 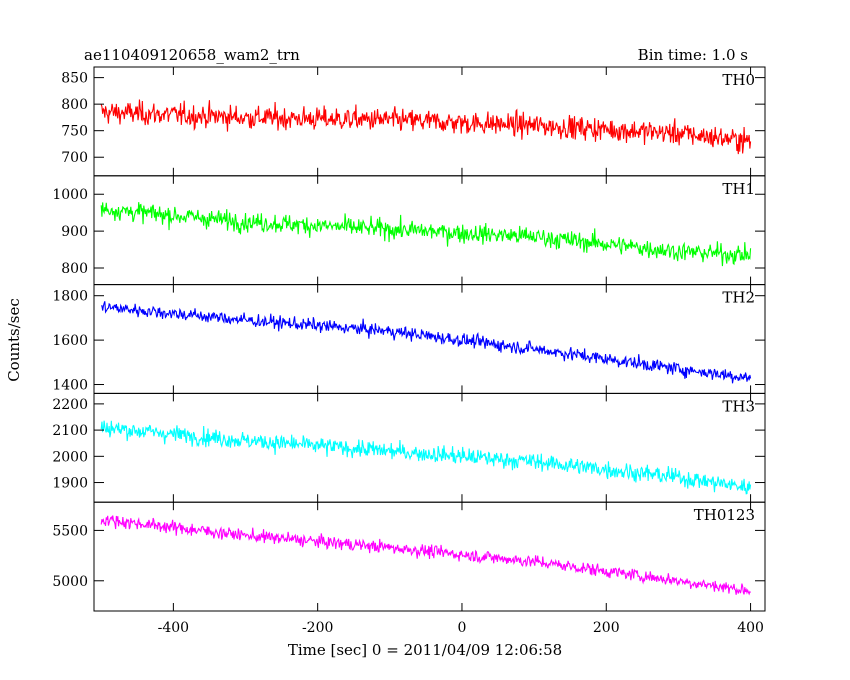 I want to click on series-line-th2, so click(x=426, y=342).